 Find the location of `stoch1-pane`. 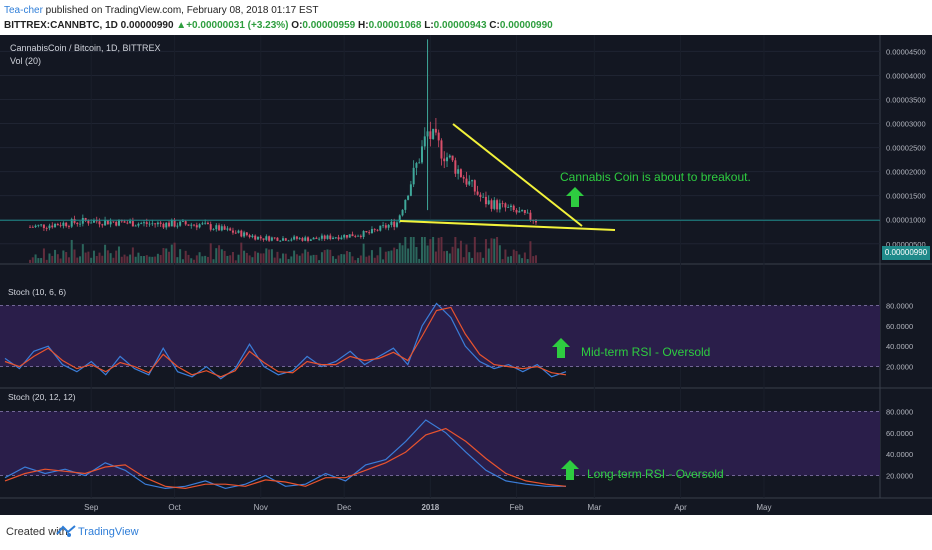

stoch1-pane is located at coordinates (440, 341).